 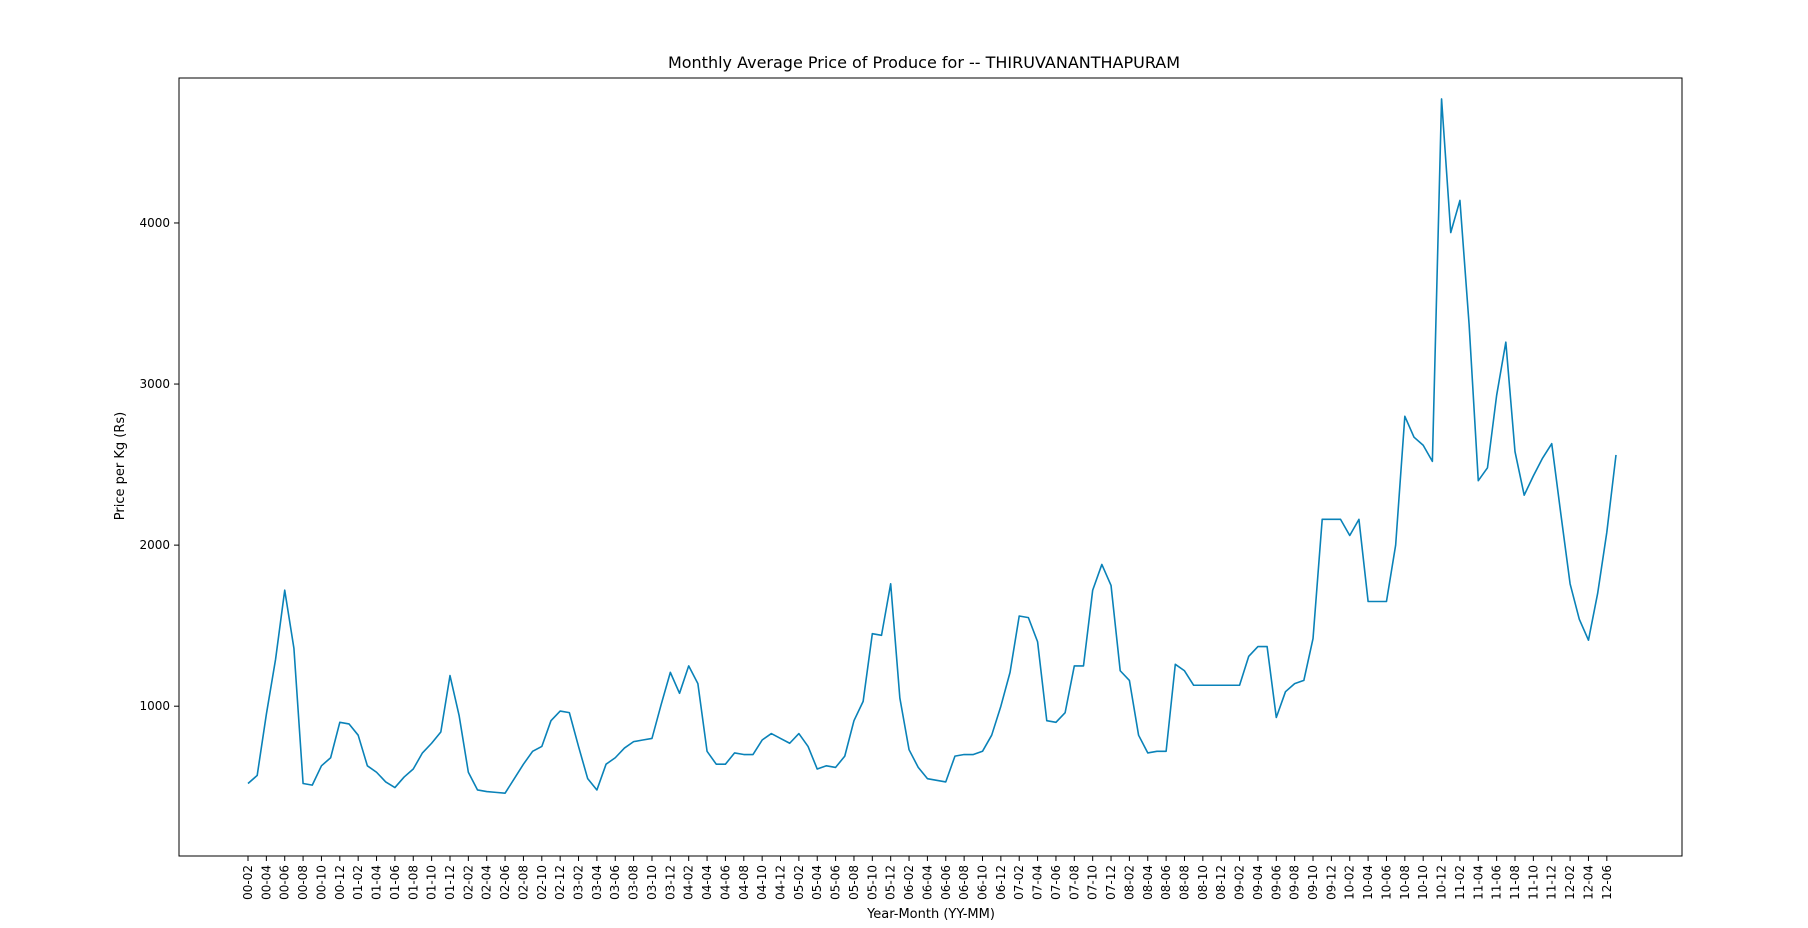 I want to click on x-tick-label: 02-06, so click(x=505, y=882).